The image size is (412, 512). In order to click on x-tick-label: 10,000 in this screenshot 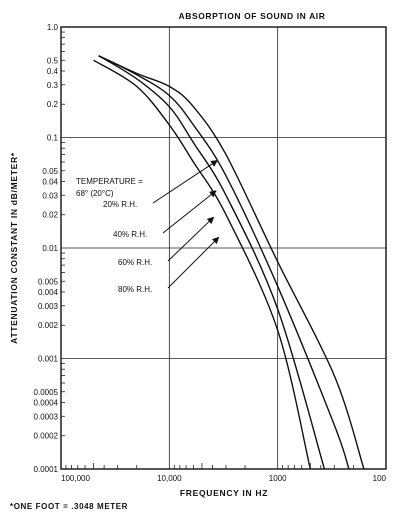, I will do `click(169, 478)`.